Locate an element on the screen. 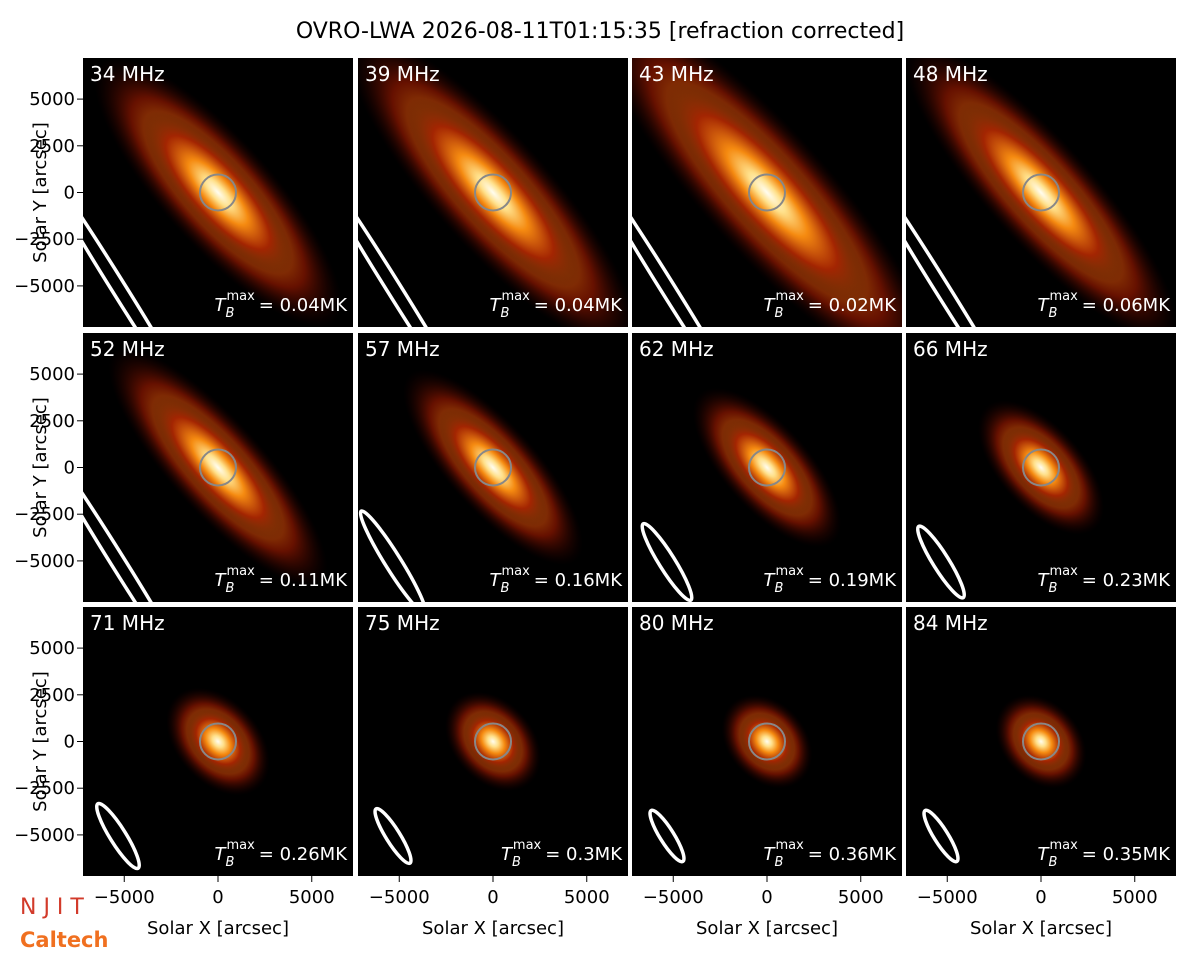 This screenshot has width=1200, height=975. frequency-label: 39 MHz is located at coordinates (402, 74).